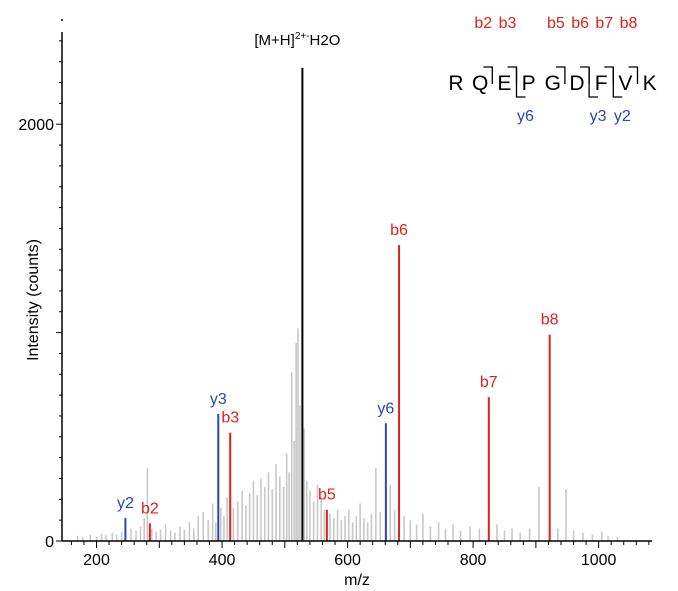 This screenshot has height=591, width=678. What do you see at coordinates (489, 382) in the screenshot?
I see `peak-label-b7: b7` at bounding box center [489, 382].